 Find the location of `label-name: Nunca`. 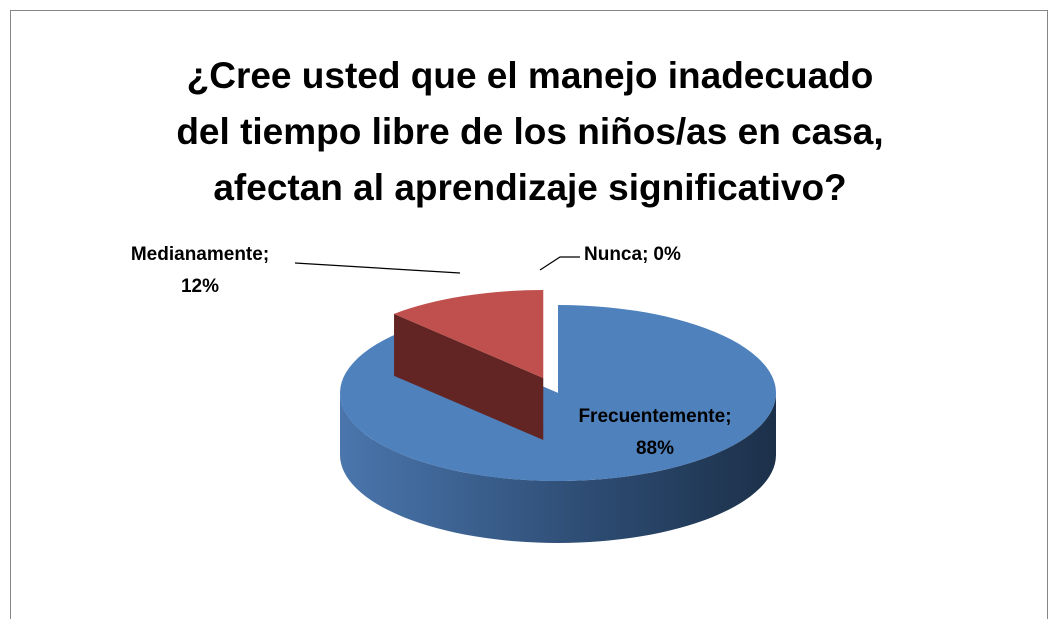

label-name: Nunca is located at coordinates (613, 254).